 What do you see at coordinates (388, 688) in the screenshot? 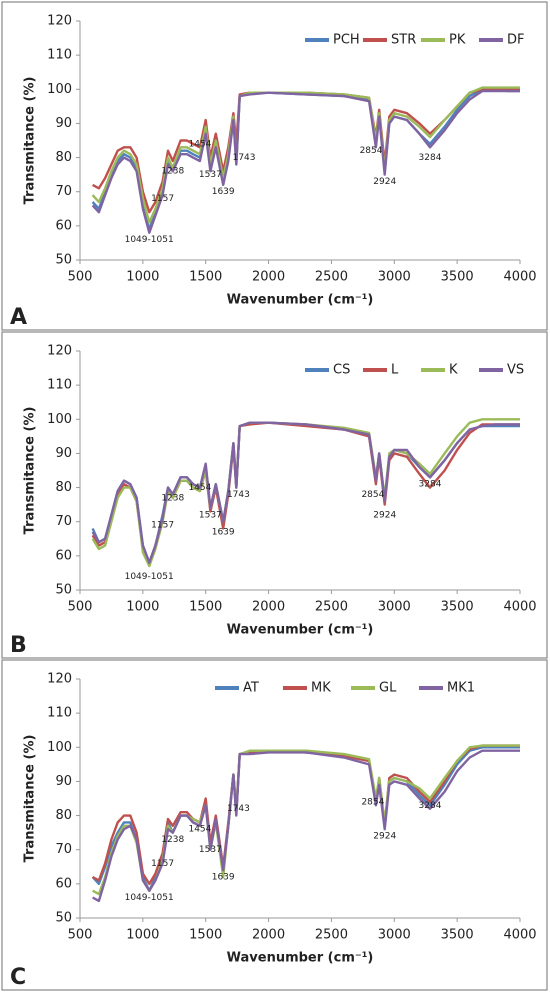
I see `legend-label: GL` at bounding box center [388, 688].